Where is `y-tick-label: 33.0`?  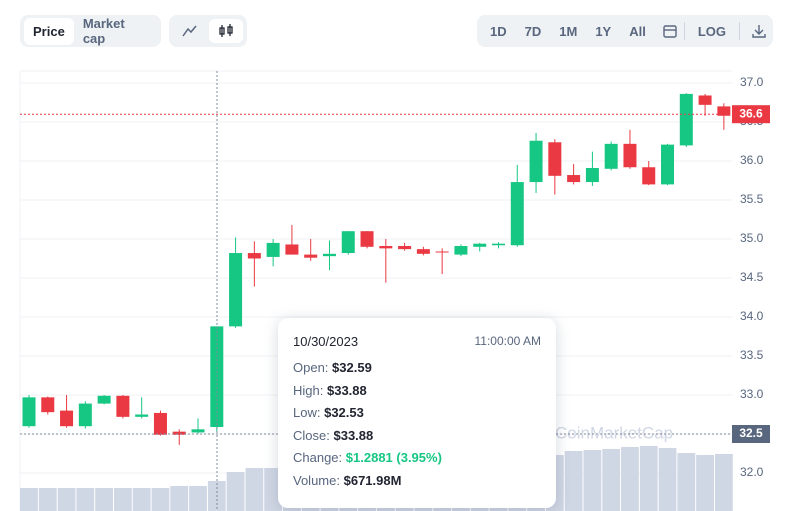 y-tick-label: 33.0 is located at coordinates (752, 394).